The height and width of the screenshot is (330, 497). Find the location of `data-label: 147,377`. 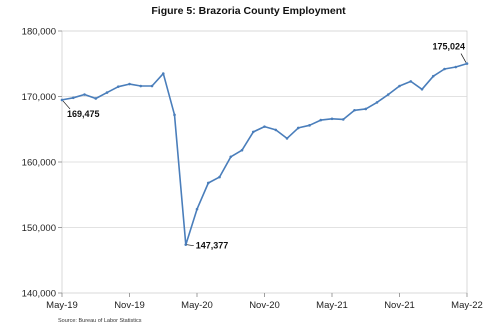

data-label: 147,377 is located at coordinates (212, 246).